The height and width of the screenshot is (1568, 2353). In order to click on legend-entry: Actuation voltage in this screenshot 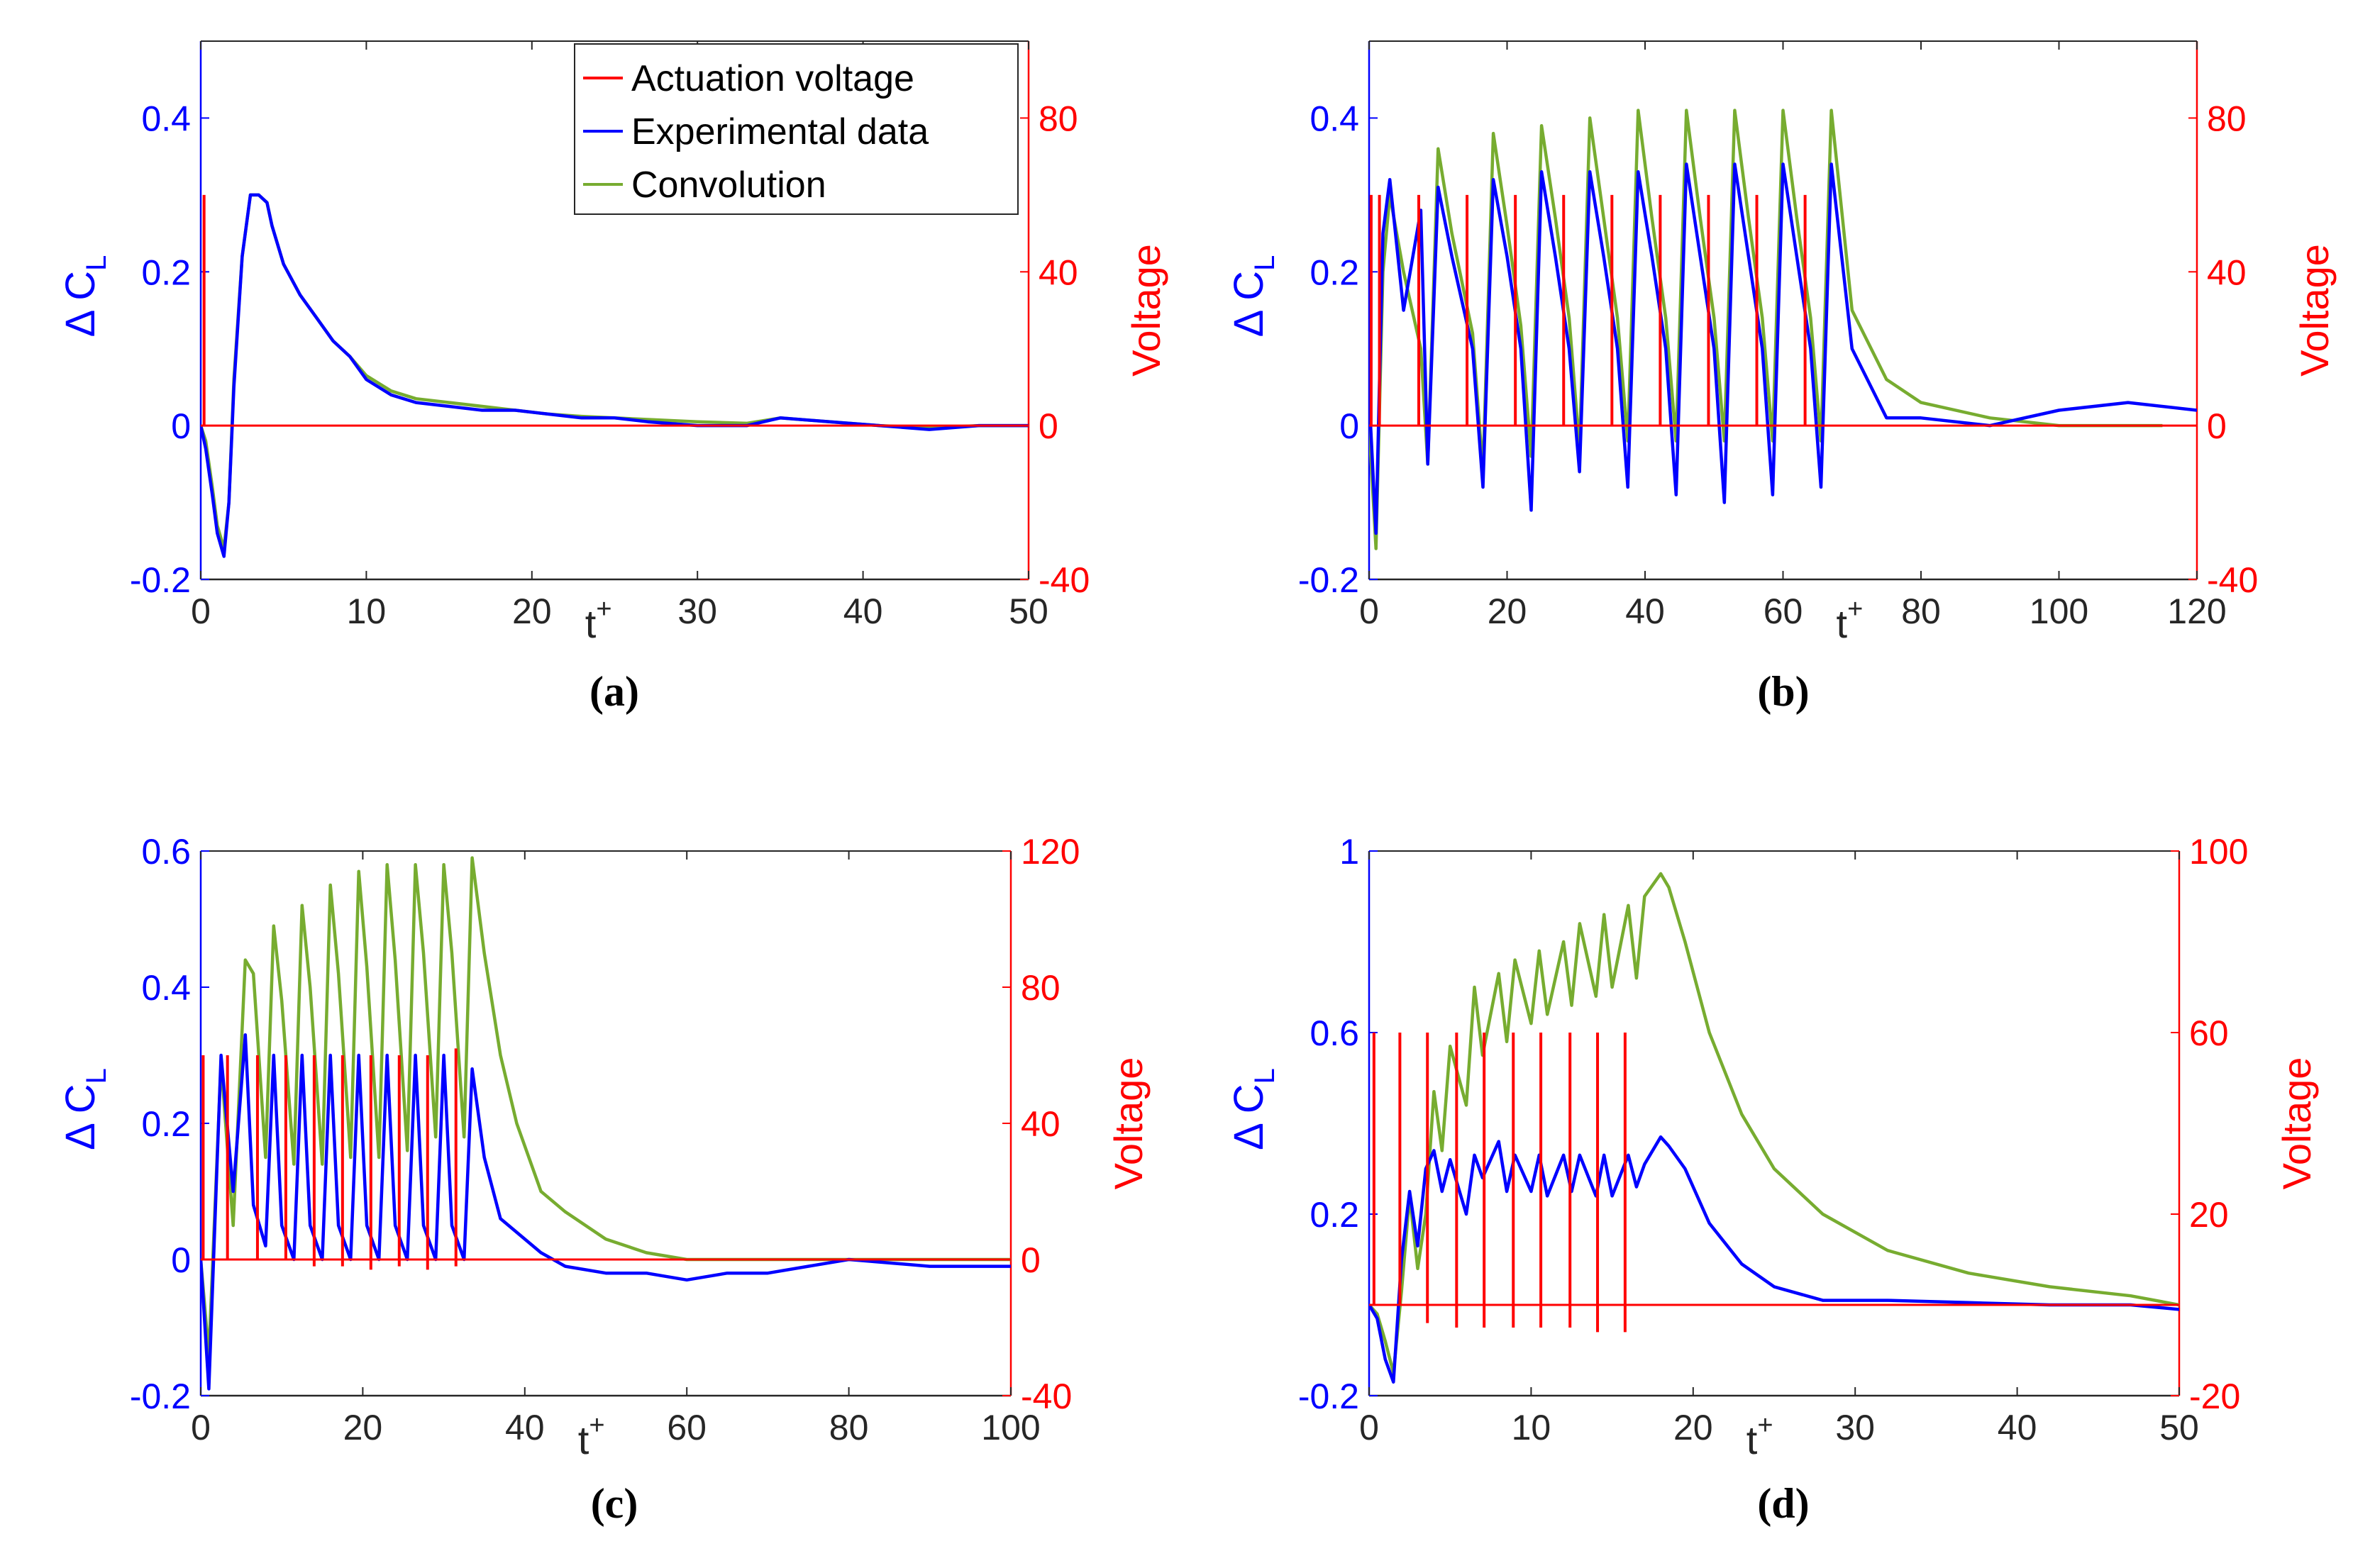, I will do `click(773, 78)`.